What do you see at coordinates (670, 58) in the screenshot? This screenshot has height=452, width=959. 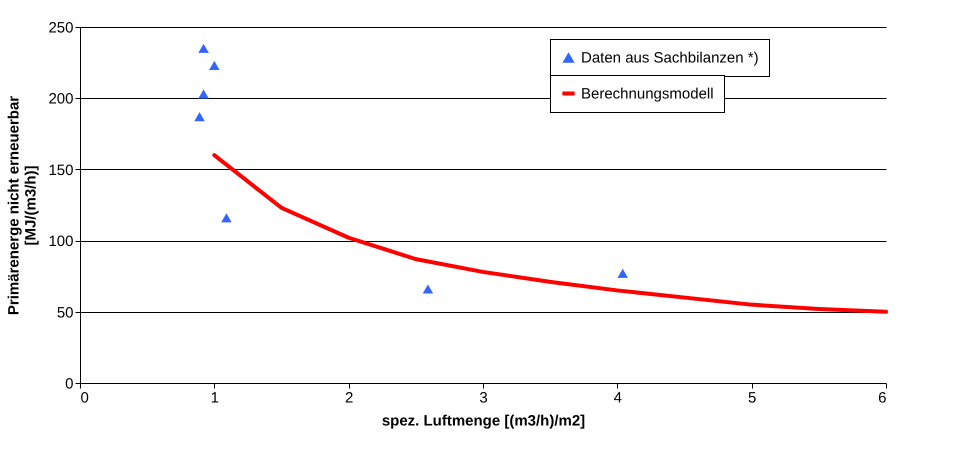 I see `legend-label: Daten aus Sachbilanzen *)` at bounding box center [670, 58].